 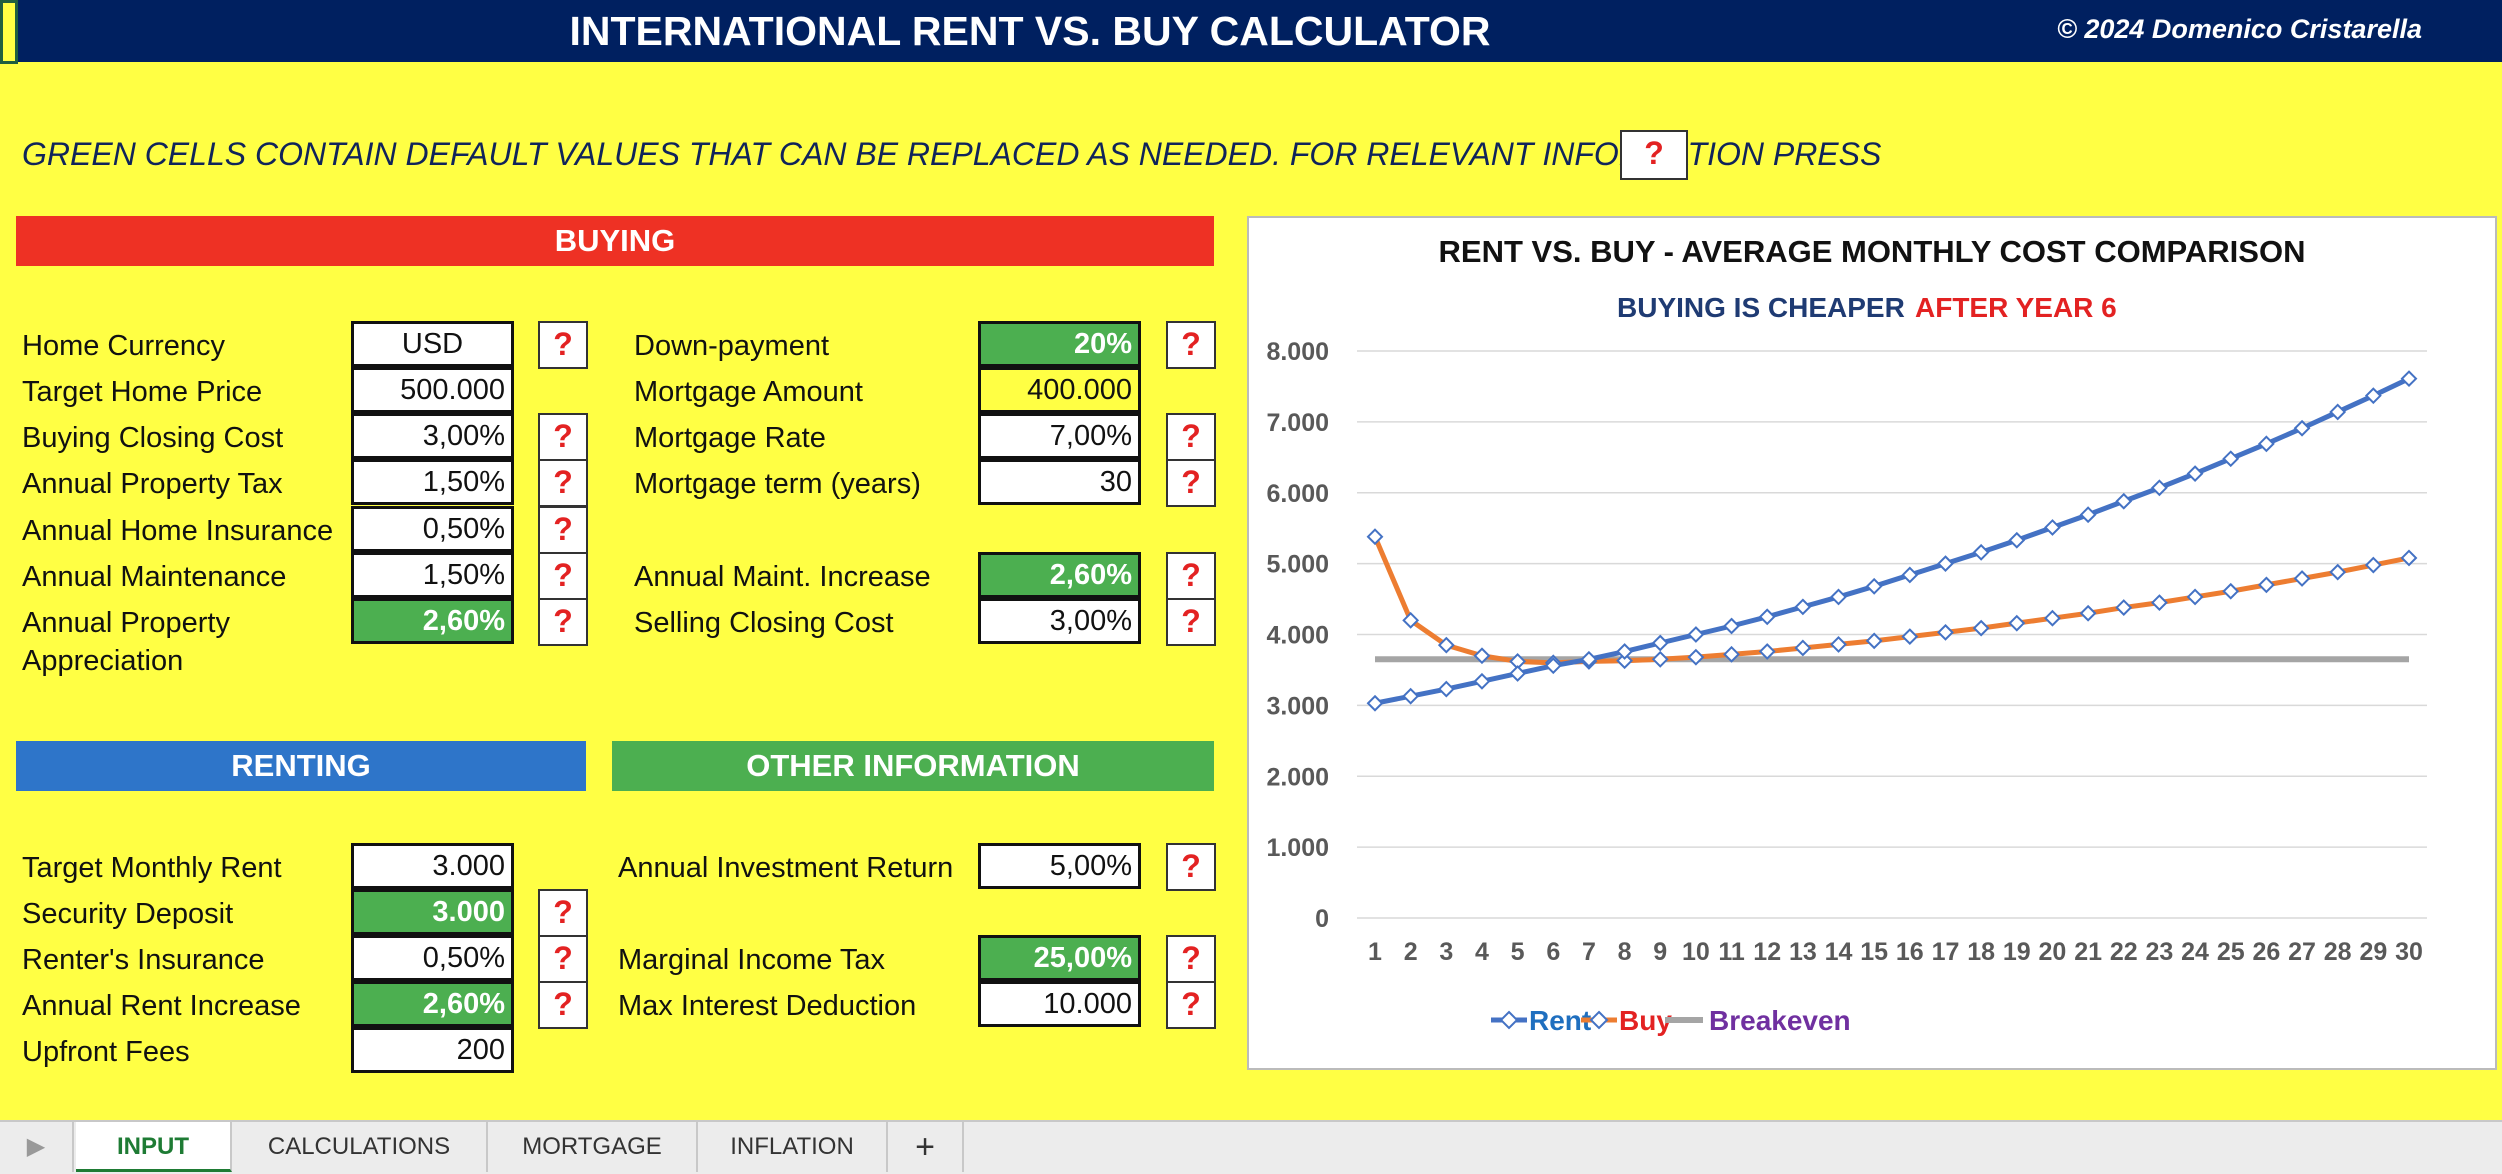 I want to click on x-tick-label: 3, so click(x=1446, y=952).